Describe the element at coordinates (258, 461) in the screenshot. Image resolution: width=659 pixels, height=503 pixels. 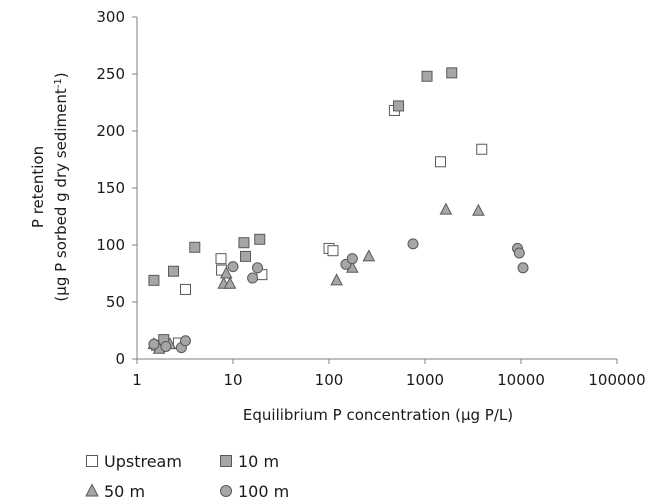
I see `legend-label: 10 m` at that location.